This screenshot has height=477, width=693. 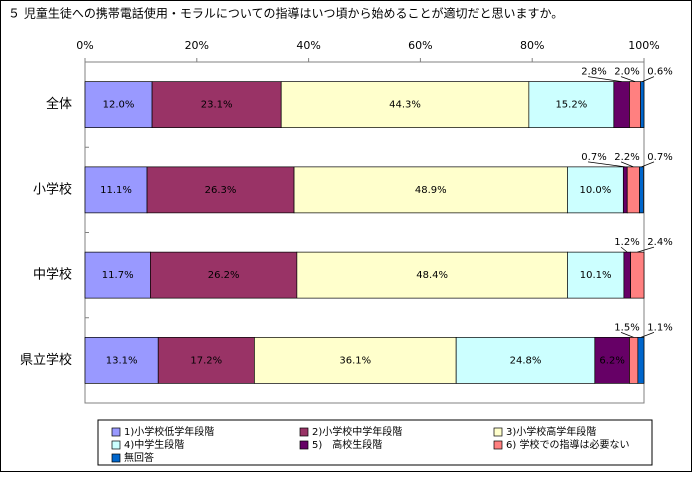 I want to click on value-label: 11.7%, so click(x=118, y=275).